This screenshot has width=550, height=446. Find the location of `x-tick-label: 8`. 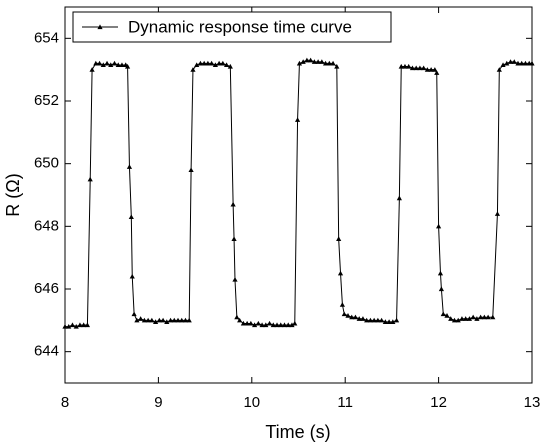

x-tick-label: 8 is located at coordinates (65, 402).